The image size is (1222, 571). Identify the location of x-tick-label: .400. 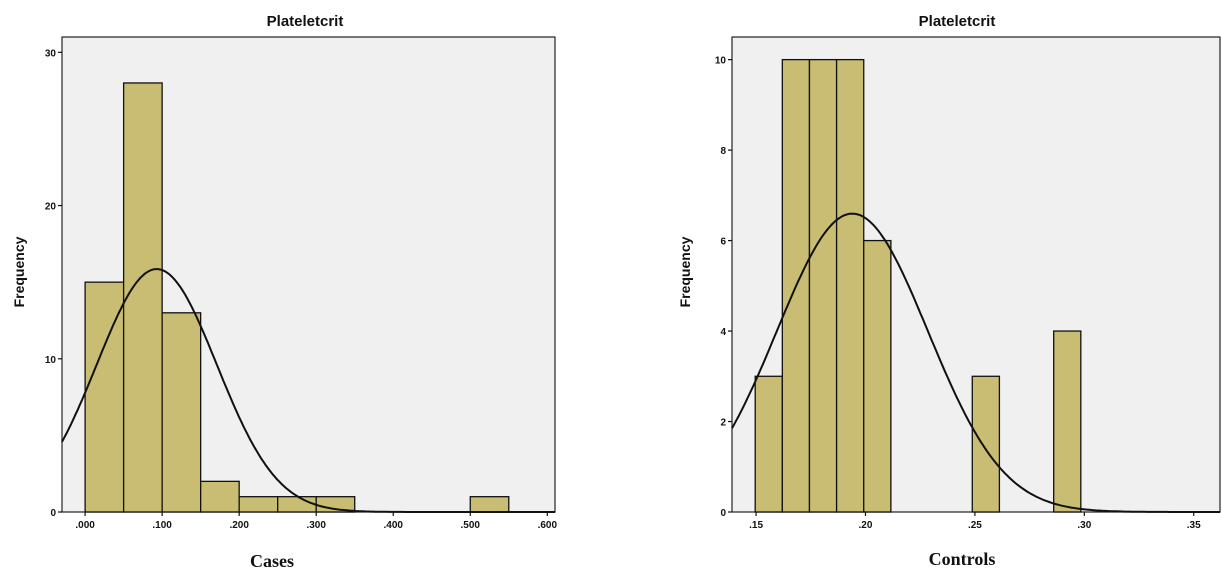
(394, 525).